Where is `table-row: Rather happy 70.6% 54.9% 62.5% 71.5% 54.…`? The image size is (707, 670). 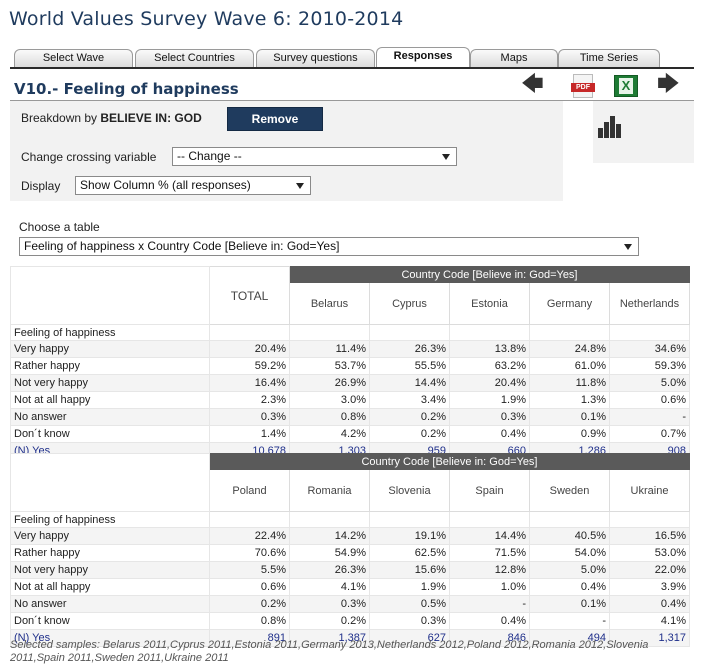 table-row: Rather happy 70.6% 54.9% 62.5% 71.5% 54.… is located at coordinates (350, 553).